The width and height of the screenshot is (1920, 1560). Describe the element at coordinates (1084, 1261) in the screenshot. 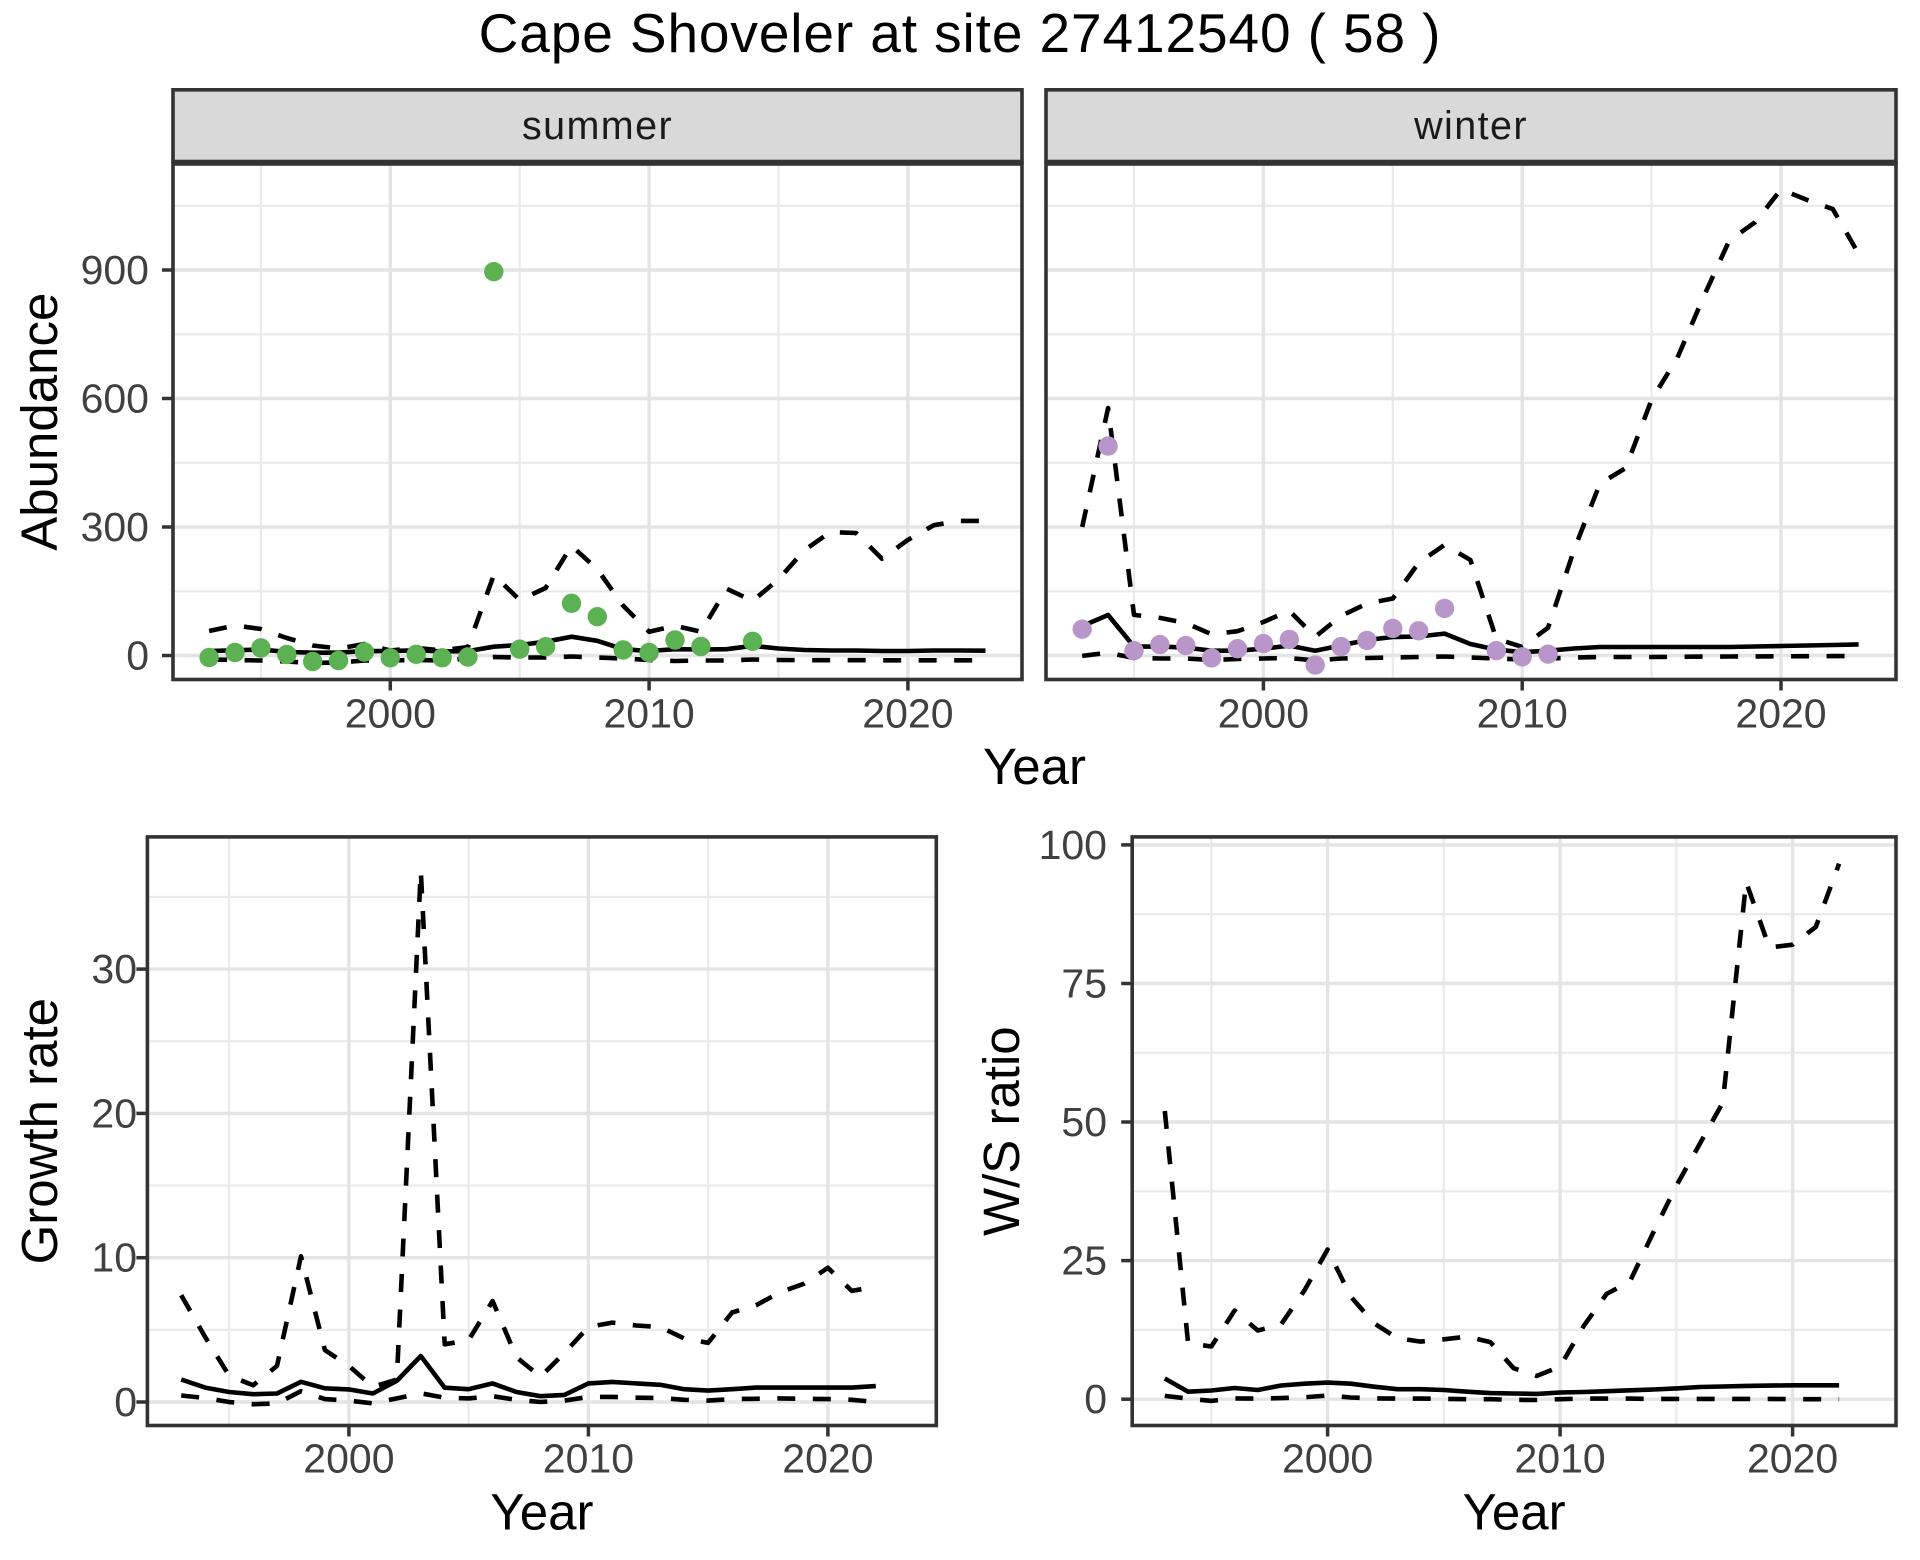

I see `svg-text: 25` at that location.